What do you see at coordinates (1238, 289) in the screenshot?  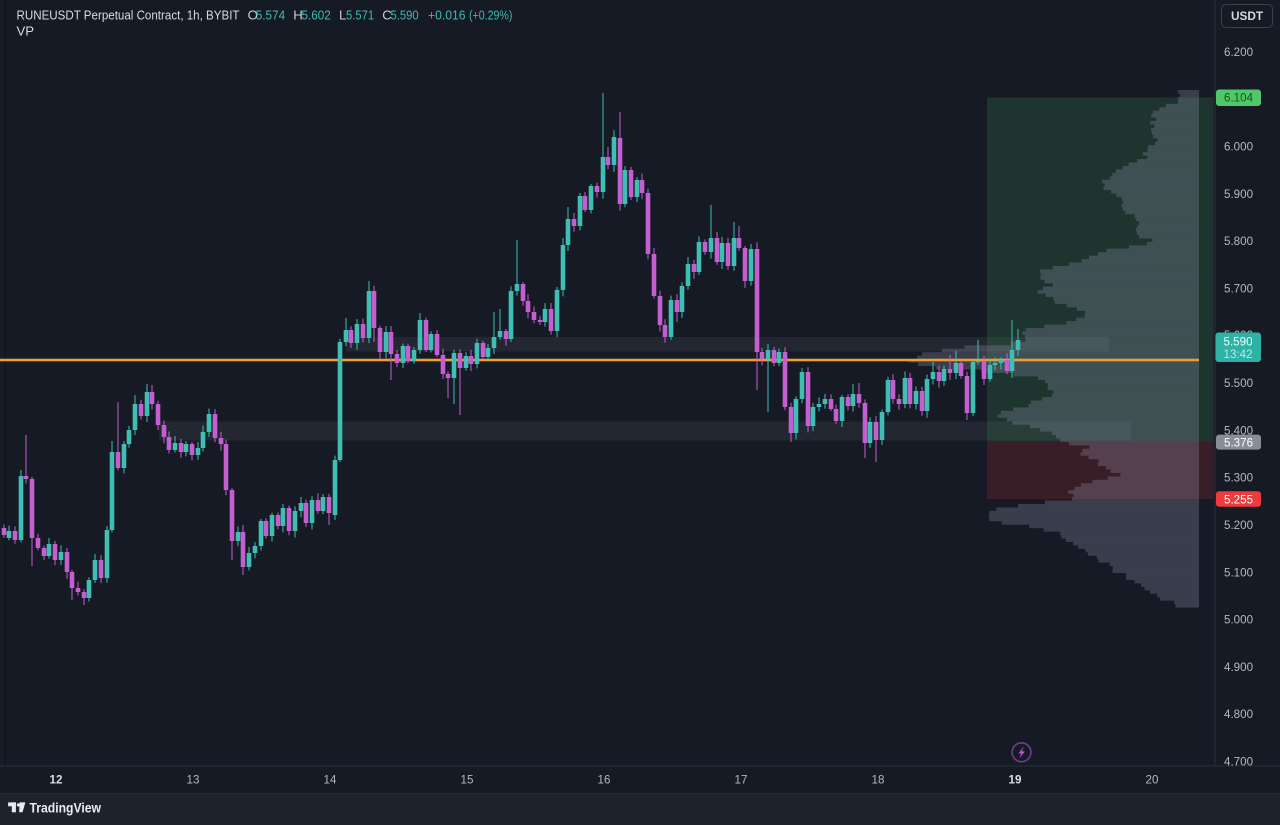 I see `svg-text: 5.700` at bounding box center [1238, 289].